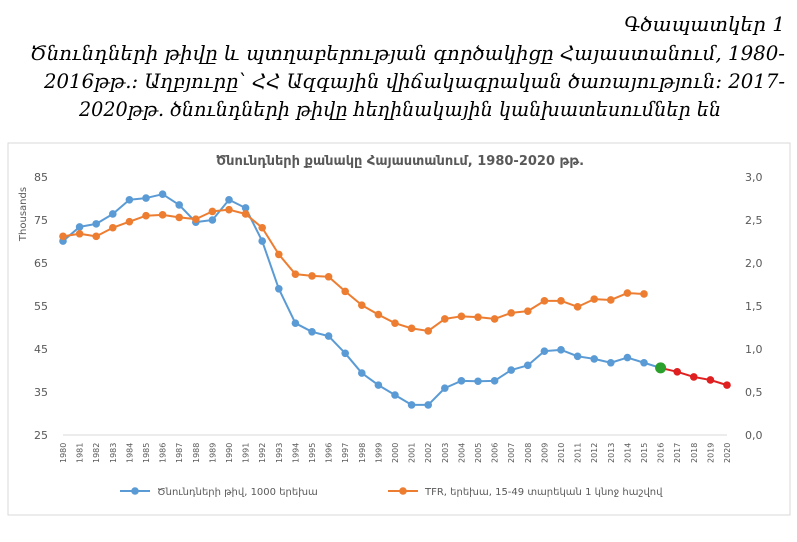  What do you see at coordinates (229, 453) in the screenshot?
I see `x-tick-label: 1990` at bounding box center [229, 453].